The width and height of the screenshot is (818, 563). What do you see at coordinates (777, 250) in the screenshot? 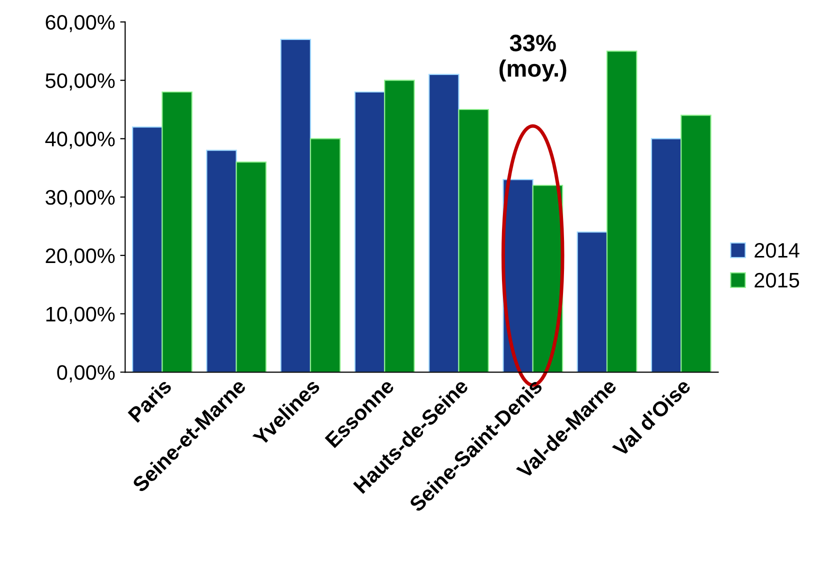
I see `legend-label: 2014` at bounding box center [777, 250].